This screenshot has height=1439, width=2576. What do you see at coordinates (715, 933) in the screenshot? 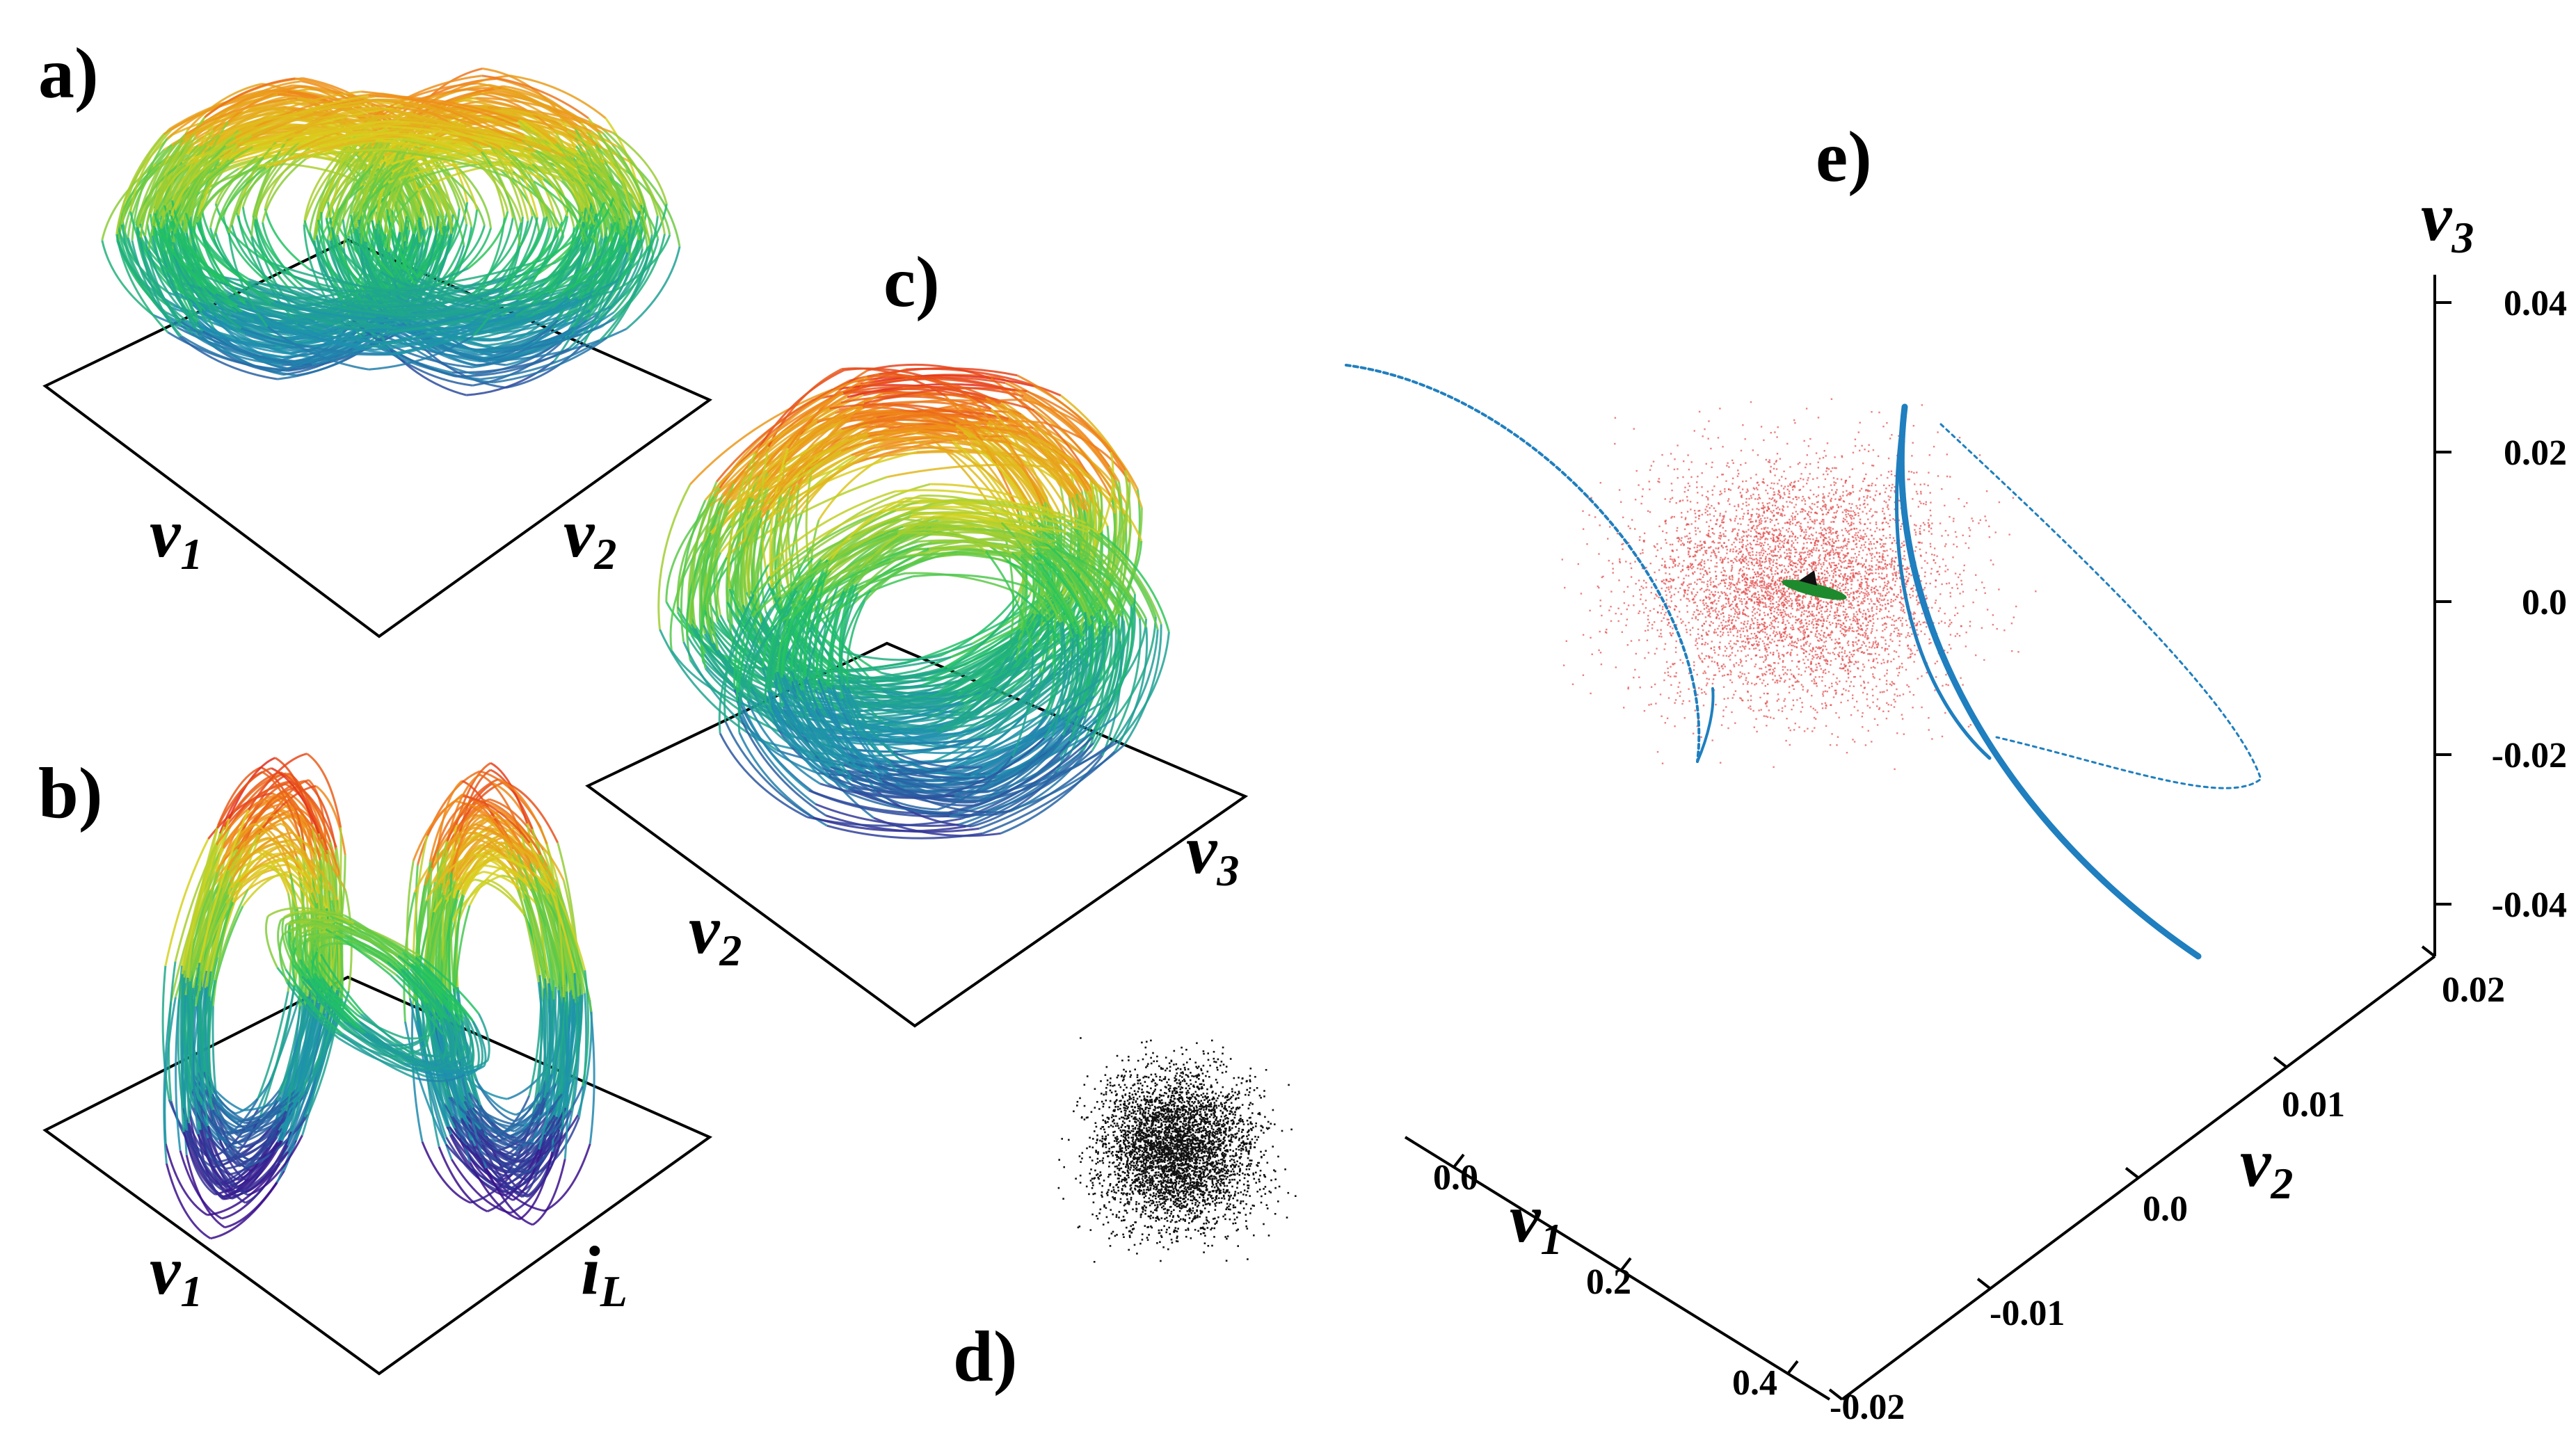
I see `panel-c-x-axis-label: v2` at bounding box center [715, 933].